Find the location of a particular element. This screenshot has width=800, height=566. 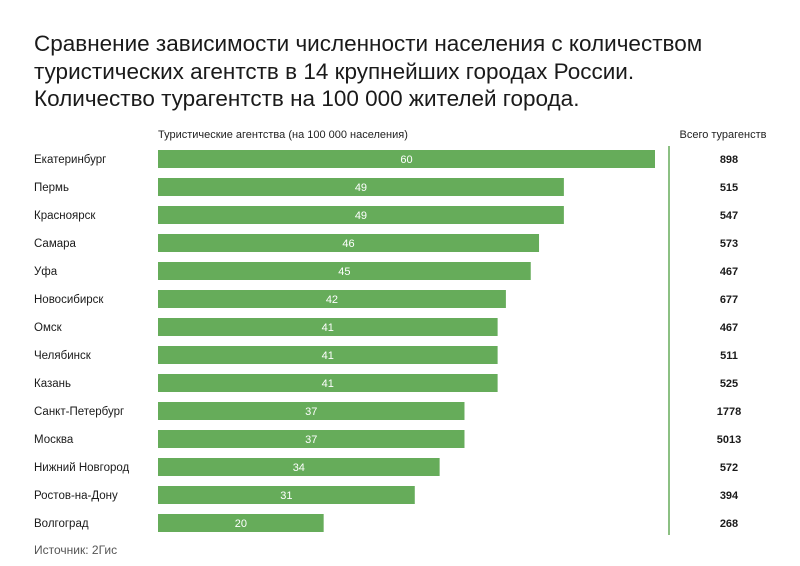

bar-value-label: 46 is located at coordinates (348, 244).